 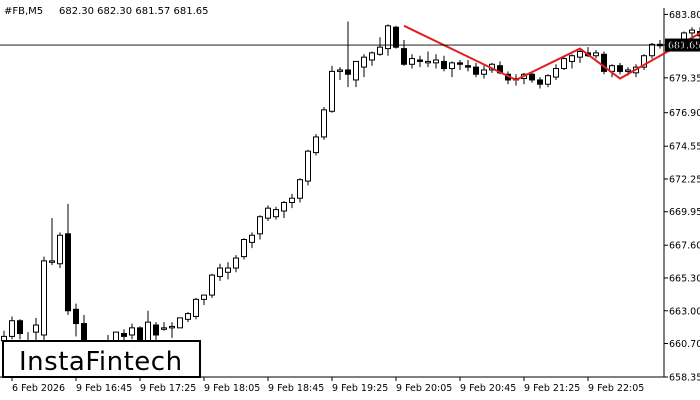 I want to click on time-tick-label: 9 Feb 21:25, so click(x=552, y=388).